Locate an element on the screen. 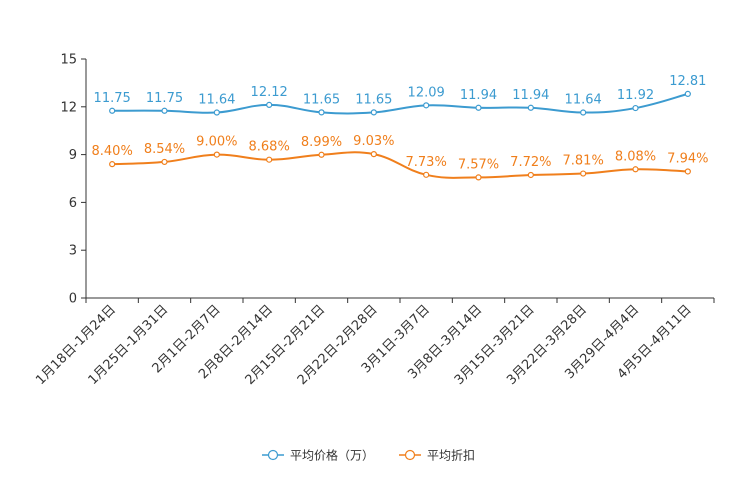 This screenshot has width=744, height=496. legend-label: 平均折扣 is located at coordinates (451, 455).